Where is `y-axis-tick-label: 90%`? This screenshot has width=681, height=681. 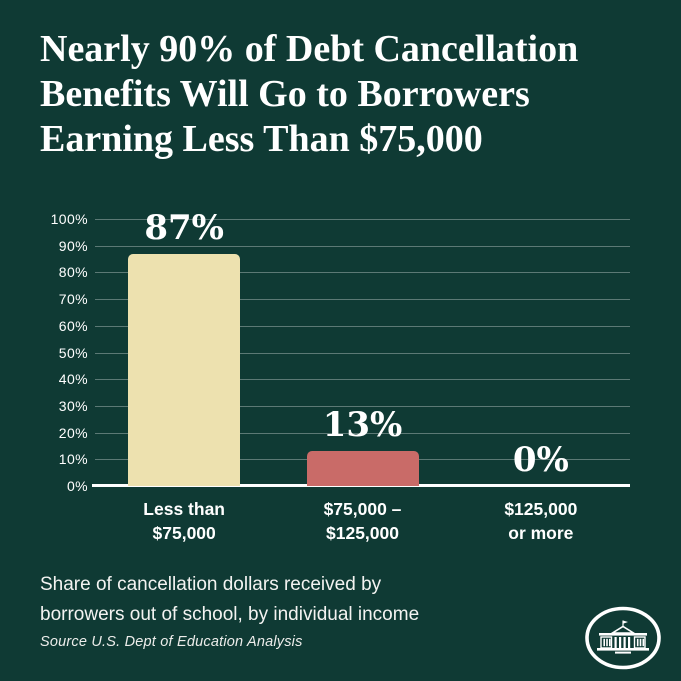 y-axis-tick-label: 90% is located at coordinates (73, 245).